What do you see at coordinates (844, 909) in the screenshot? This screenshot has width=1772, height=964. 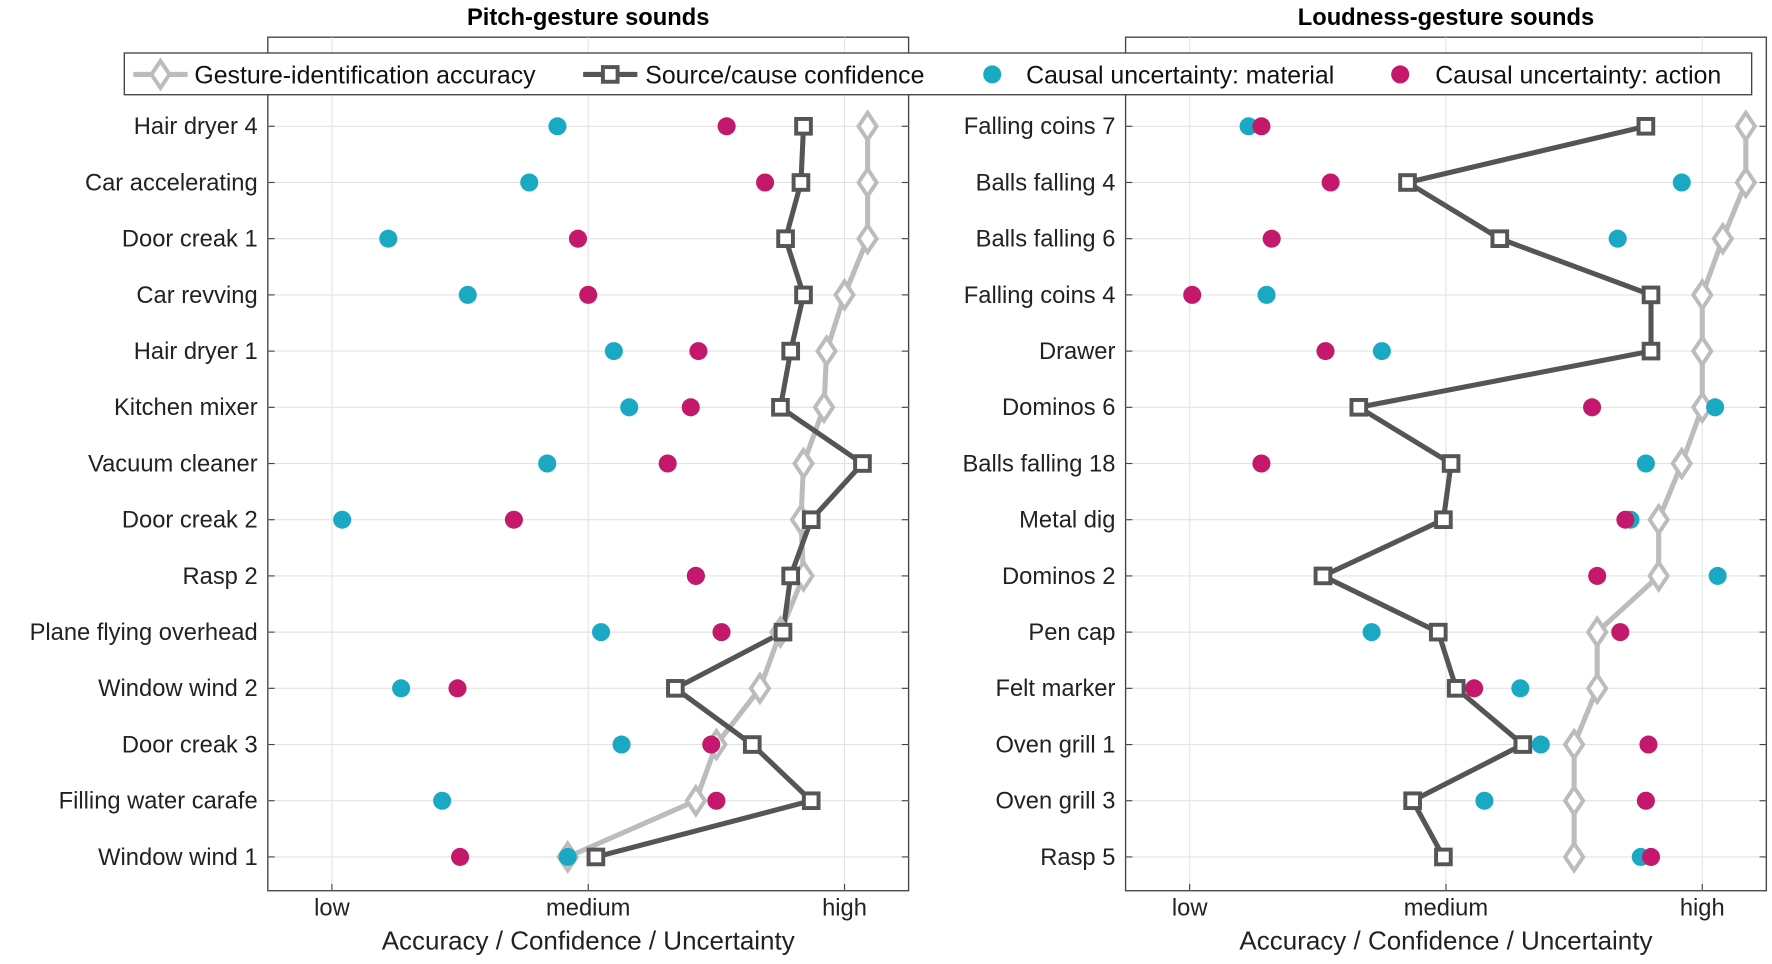 I see `x-tick-label: high` at bounding box center [844, 909].